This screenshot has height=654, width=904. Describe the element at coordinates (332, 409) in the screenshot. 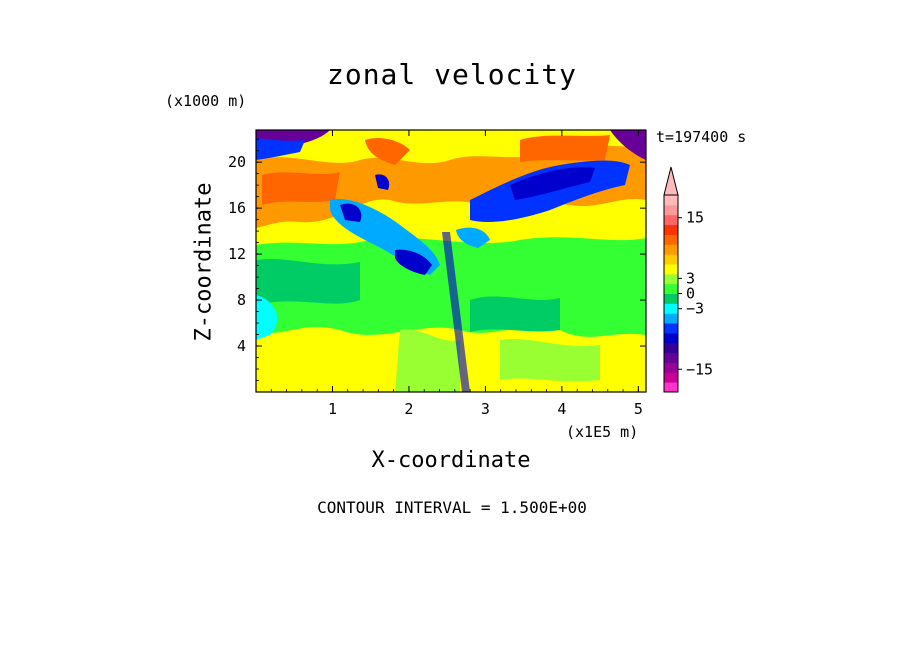

I see `x-tick-label: 1` at that location.